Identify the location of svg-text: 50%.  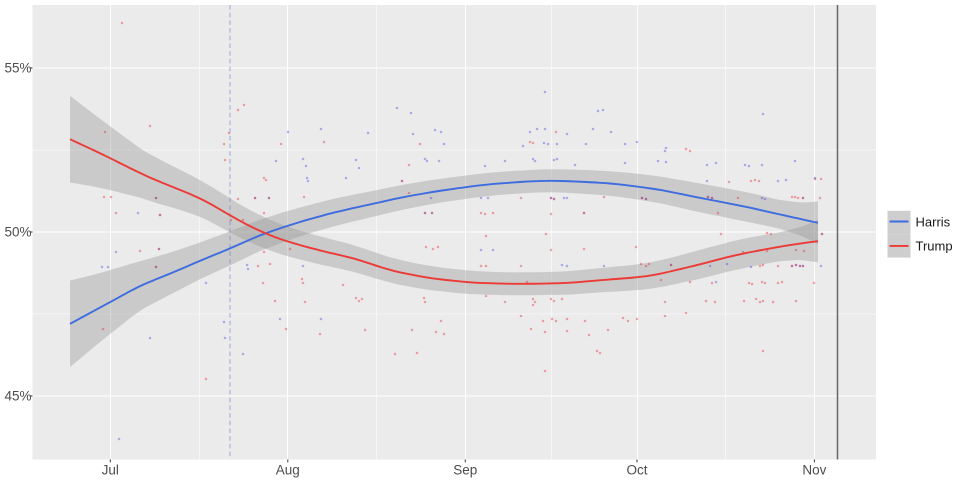
(17, 231).